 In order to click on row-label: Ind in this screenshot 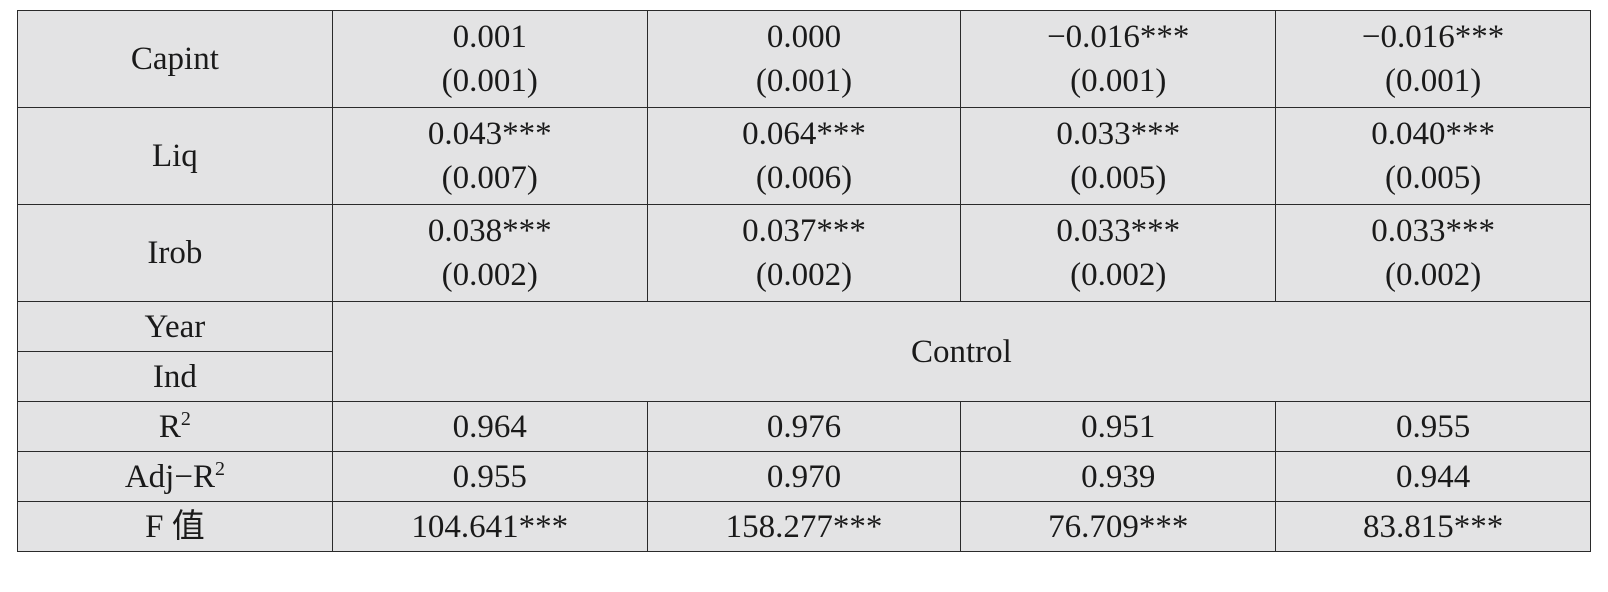, I will do `click(175, 376)`.